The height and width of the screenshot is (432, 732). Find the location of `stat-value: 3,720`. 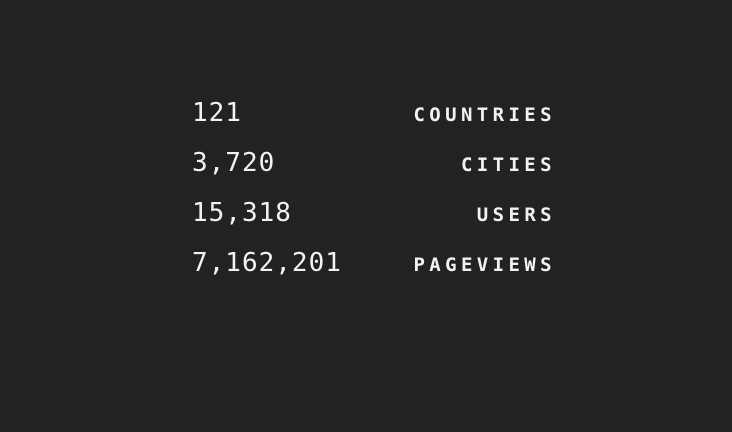

stat-value: 3,720 is located at coordinates (234, 163).